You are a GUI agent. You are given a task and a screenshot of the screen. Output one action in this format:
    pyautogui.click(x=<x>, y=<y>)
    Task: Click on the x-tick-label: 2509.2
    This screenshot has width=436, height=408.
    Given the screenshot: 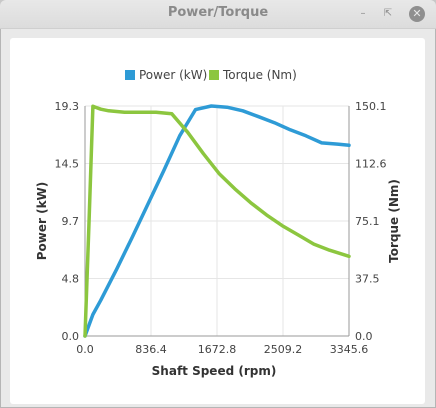 What is the action you would take?
    pyautogui.click(x=283, y=349)
    